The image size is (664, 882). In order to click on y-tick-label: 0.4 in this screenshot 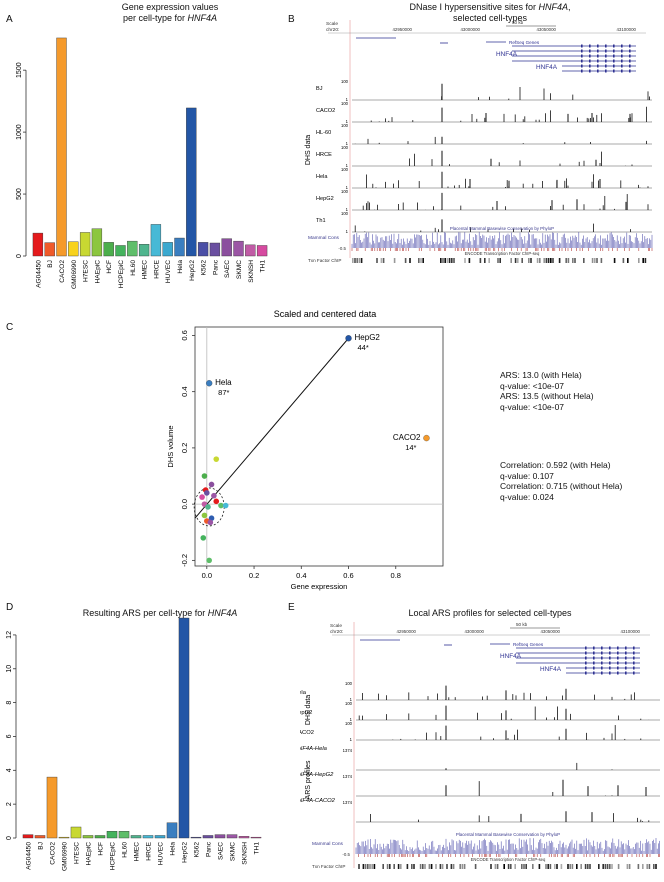, I will do `click(184, 391)`.